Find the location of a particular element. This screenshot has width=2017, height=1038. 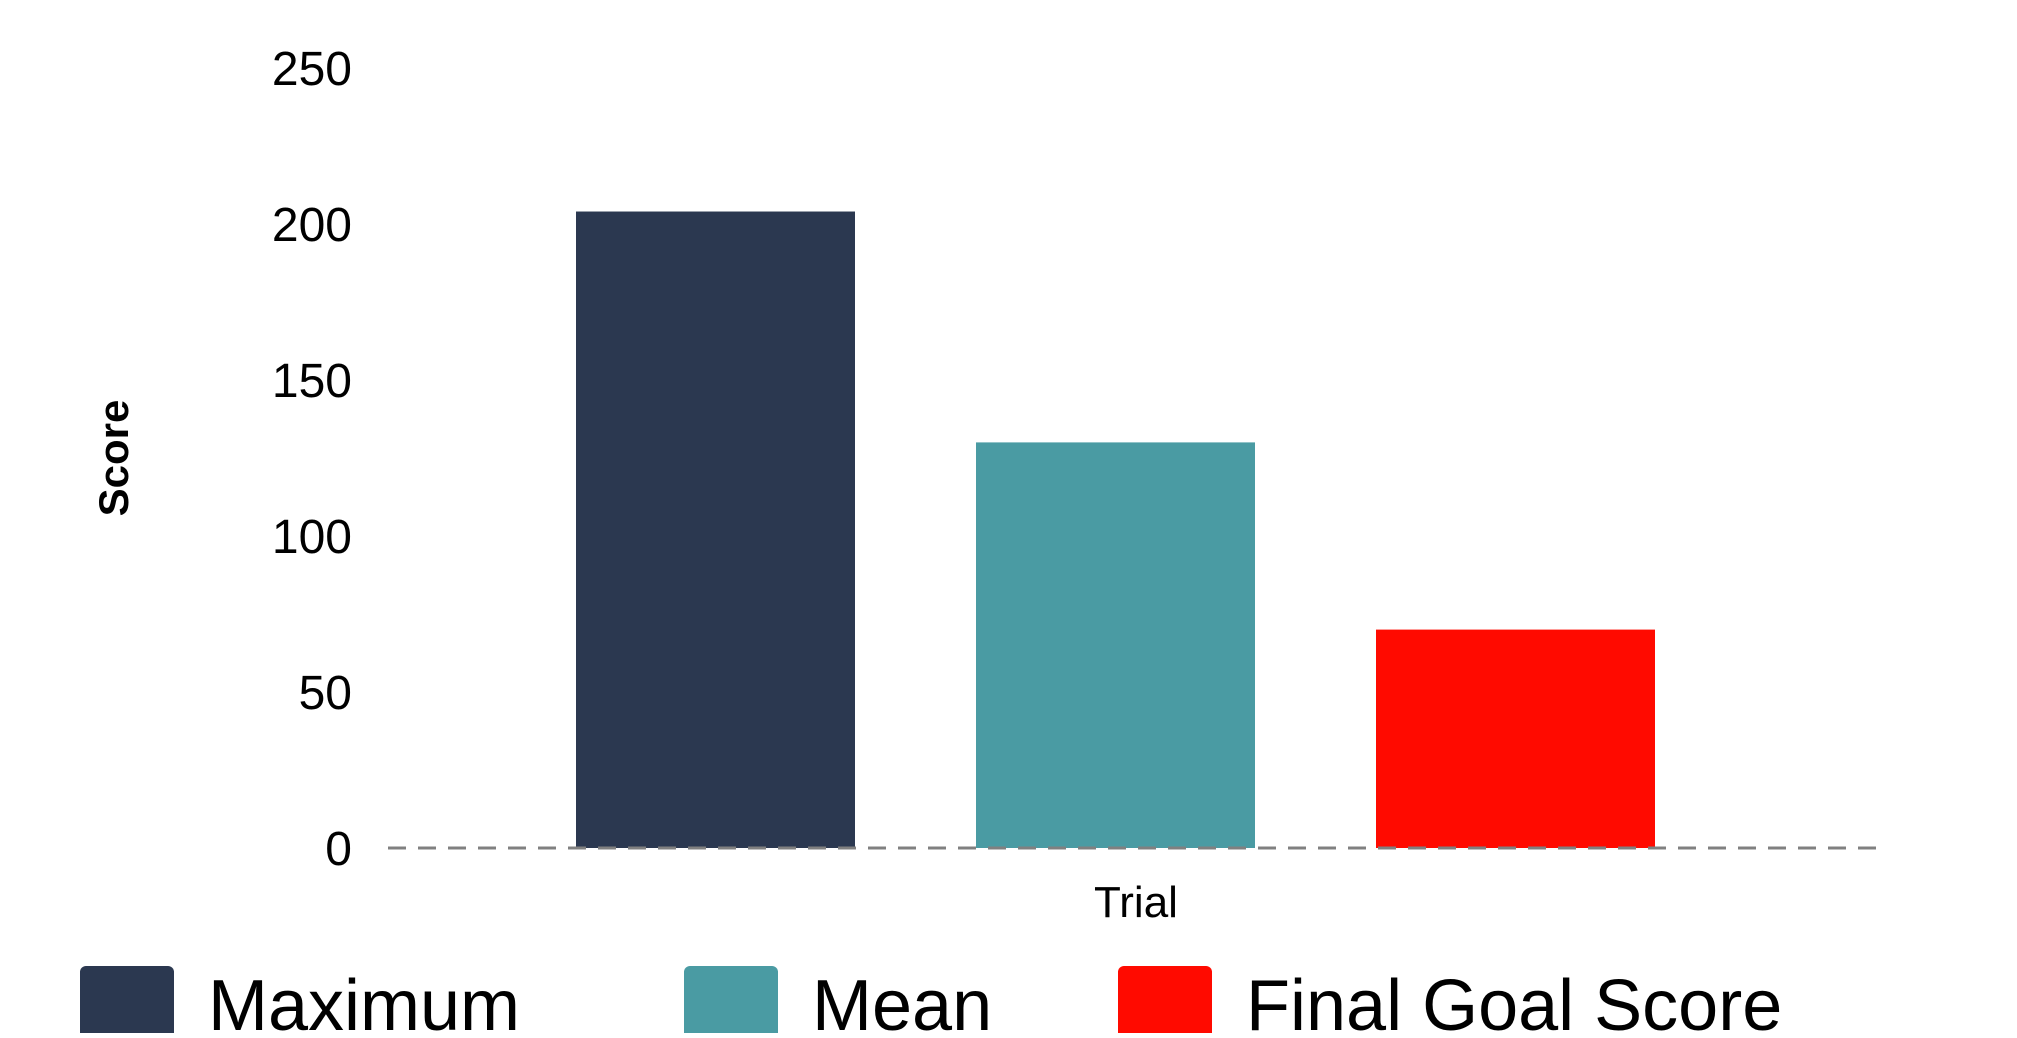

x-tick-label: Trial is located at coordinates (1136, 902).